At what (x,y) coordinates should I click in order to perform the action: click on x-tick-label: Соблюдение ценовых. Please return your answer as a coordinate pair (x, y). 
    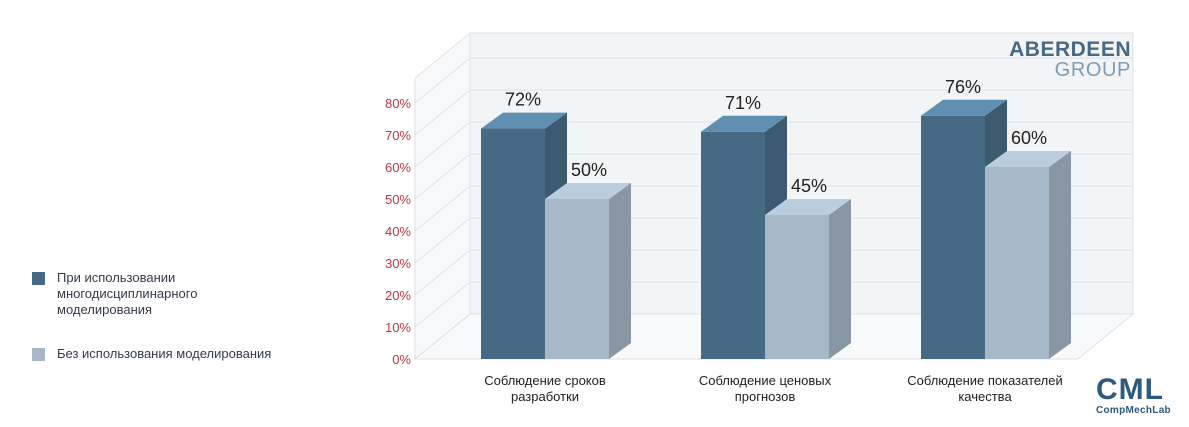
    Looking at the image, I should click on (765, 380).